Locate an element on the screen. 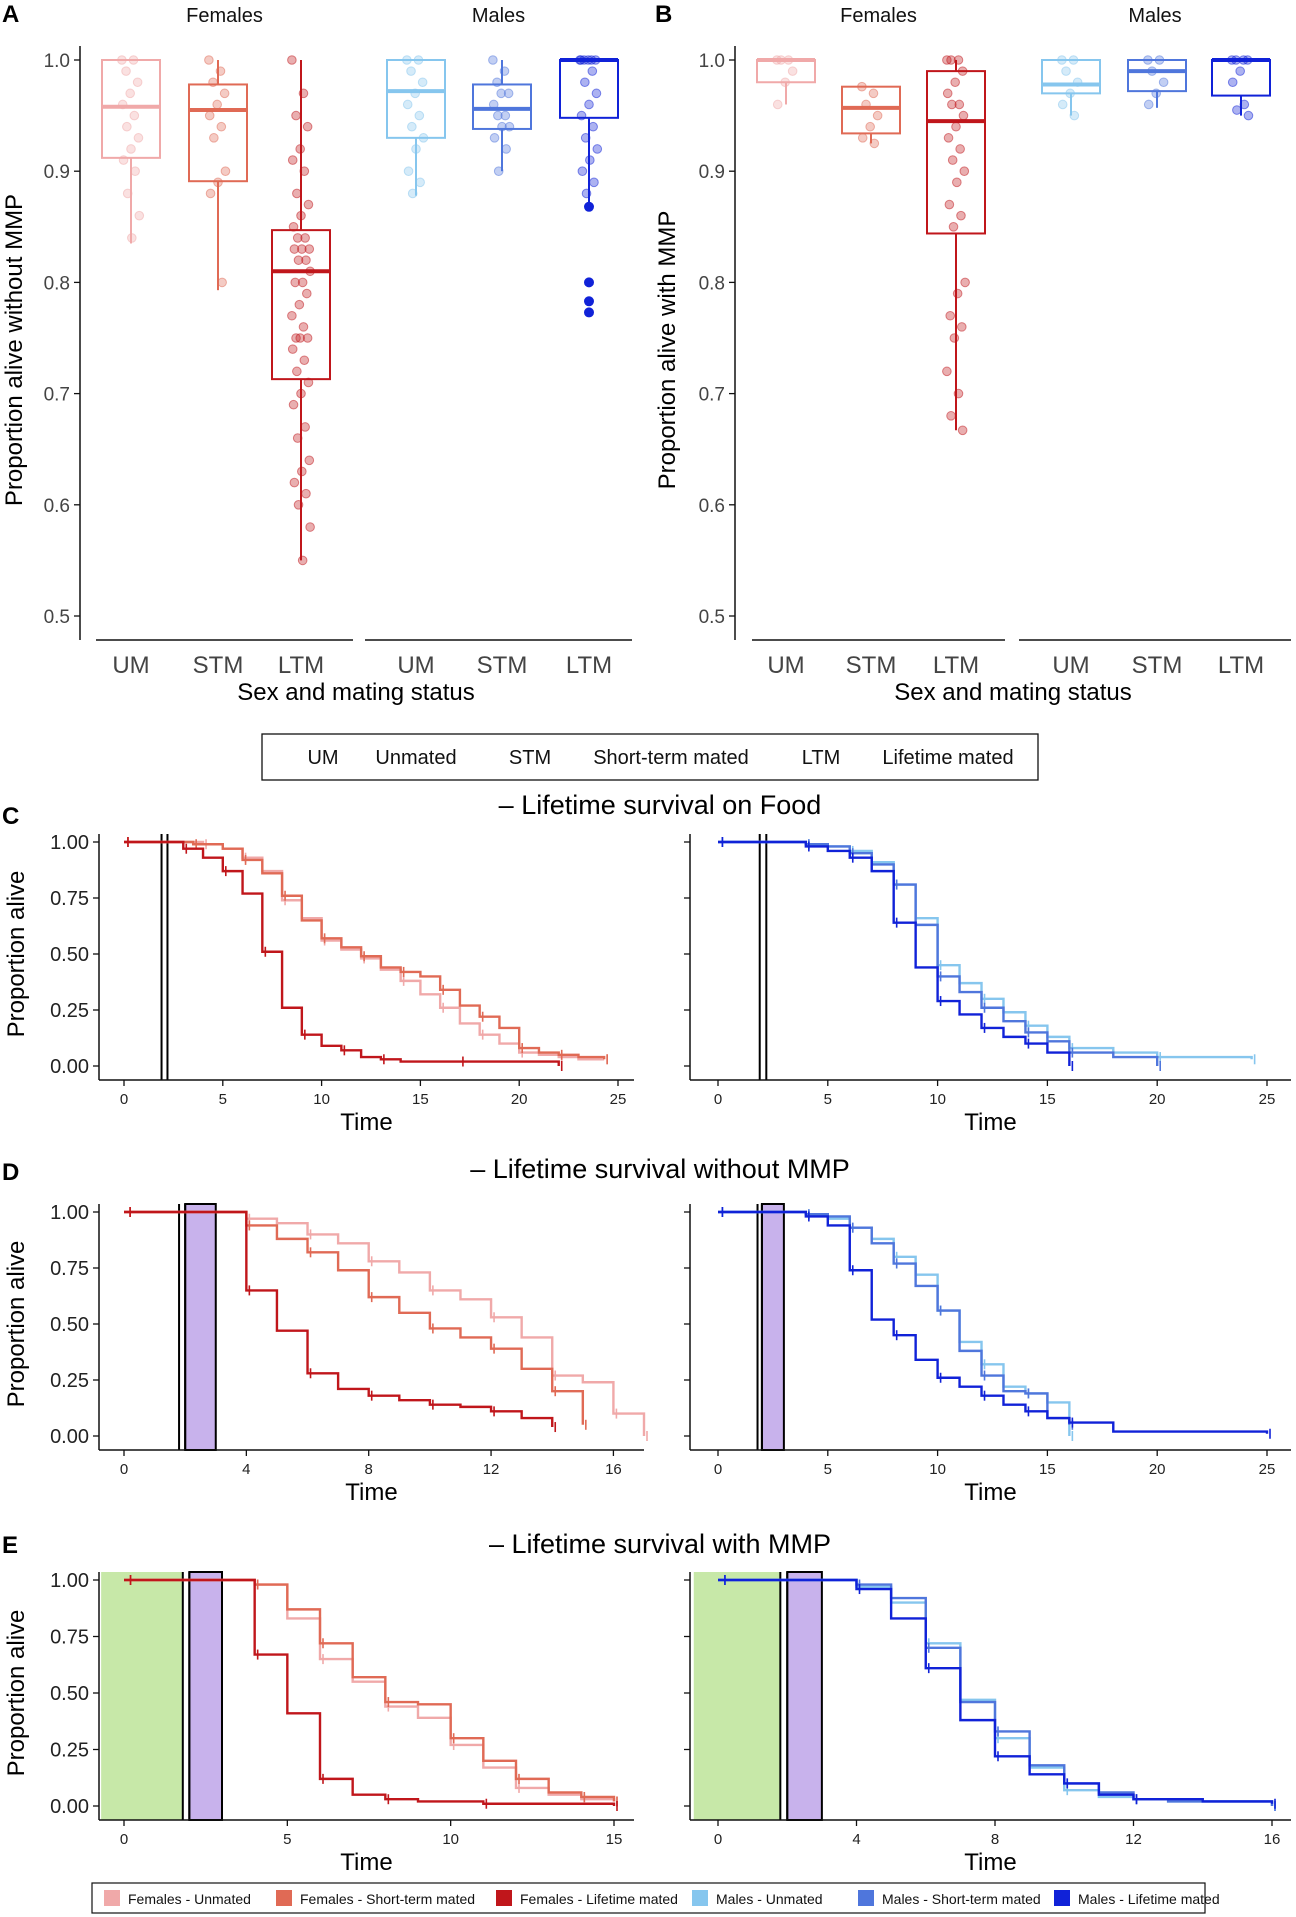 The image size is (1296, 1917). box-5: LTM is located at coordinates (589, 367).